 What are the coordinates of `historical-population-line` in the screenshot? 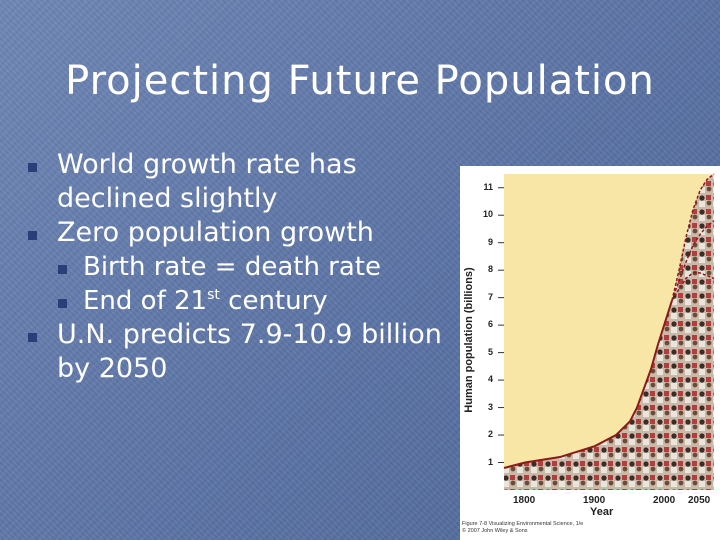 It's located at (588, 384).